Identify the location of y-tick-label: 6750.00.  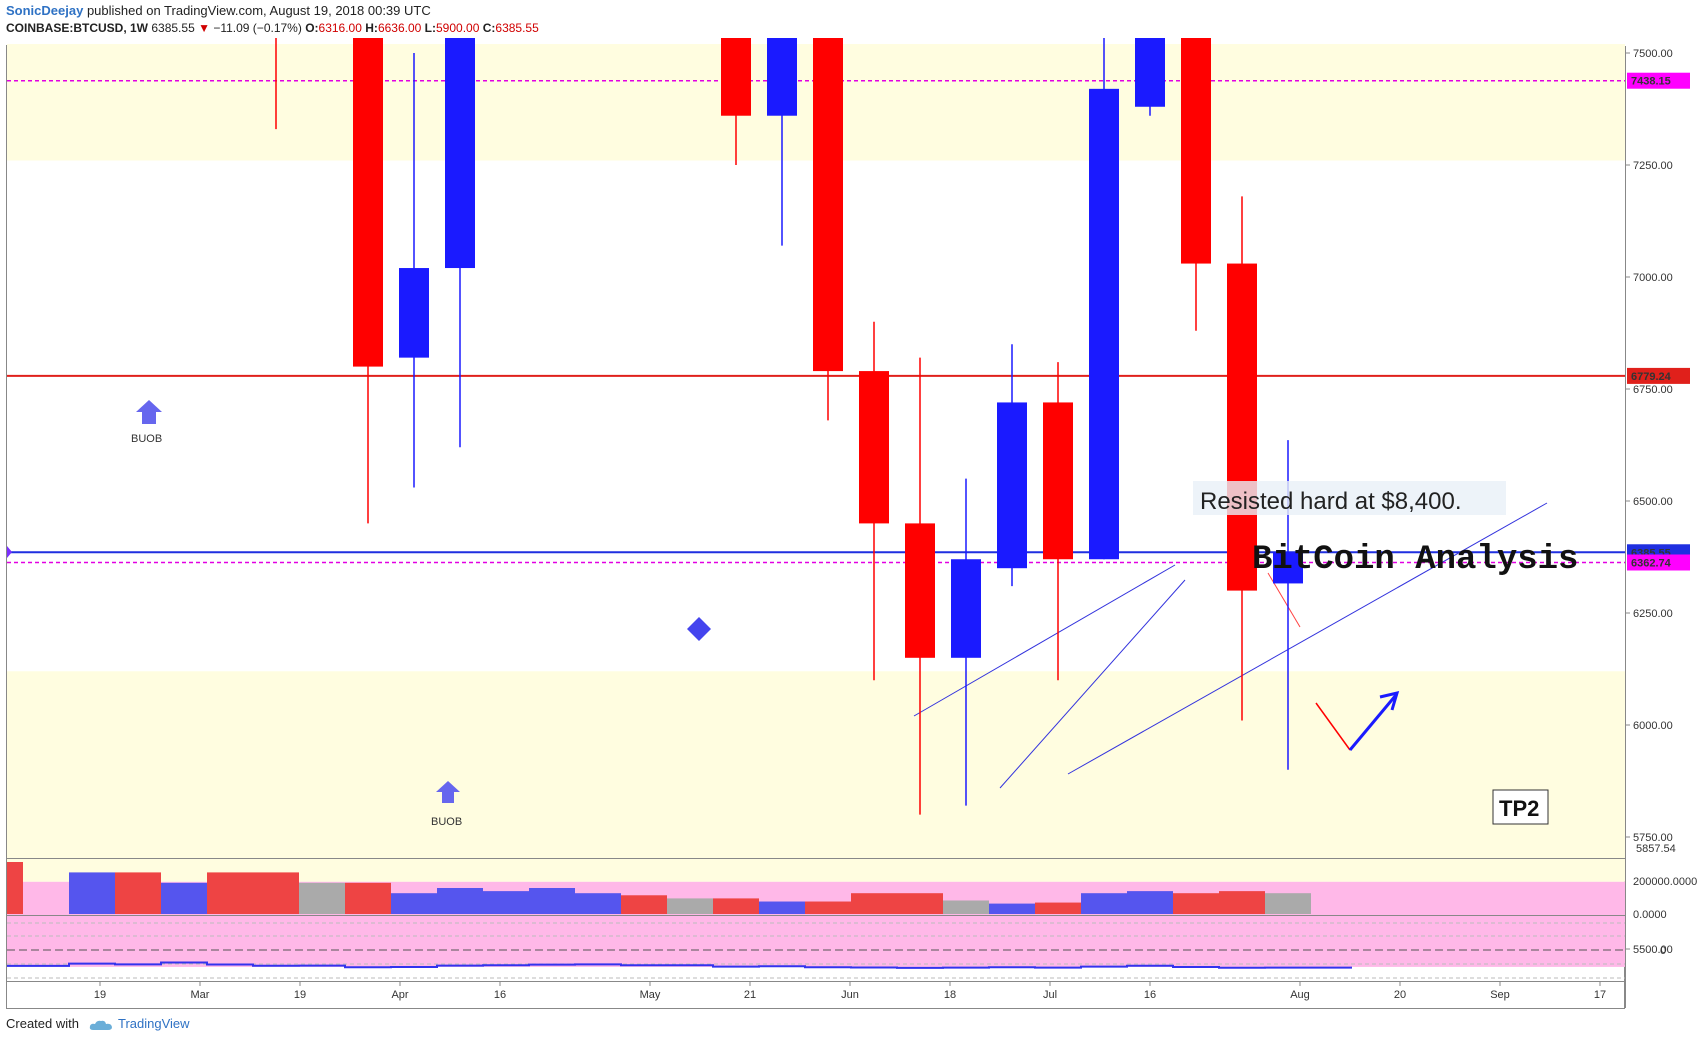
(1653, 390).